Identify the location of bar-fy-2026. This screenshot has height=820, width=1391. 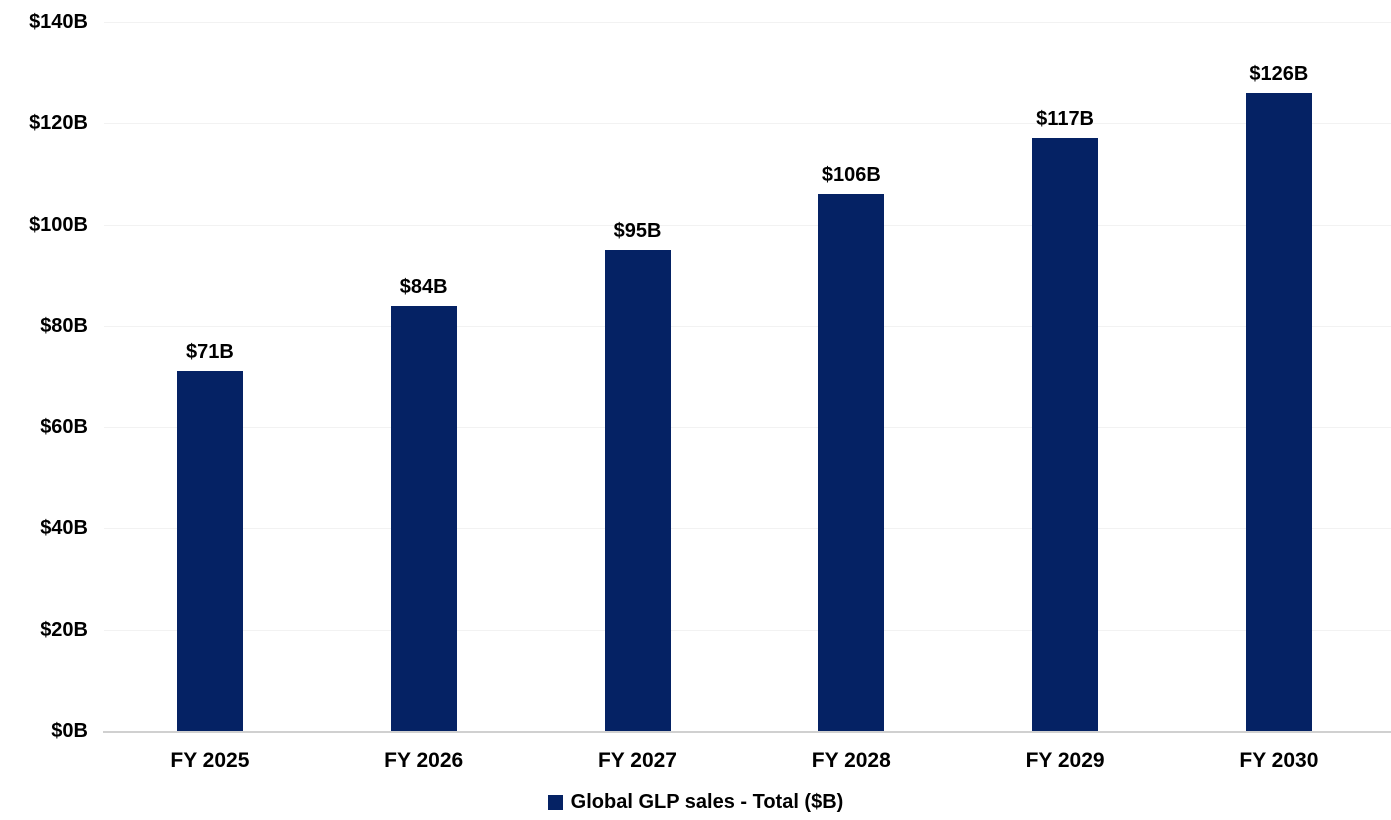
(423, 518).